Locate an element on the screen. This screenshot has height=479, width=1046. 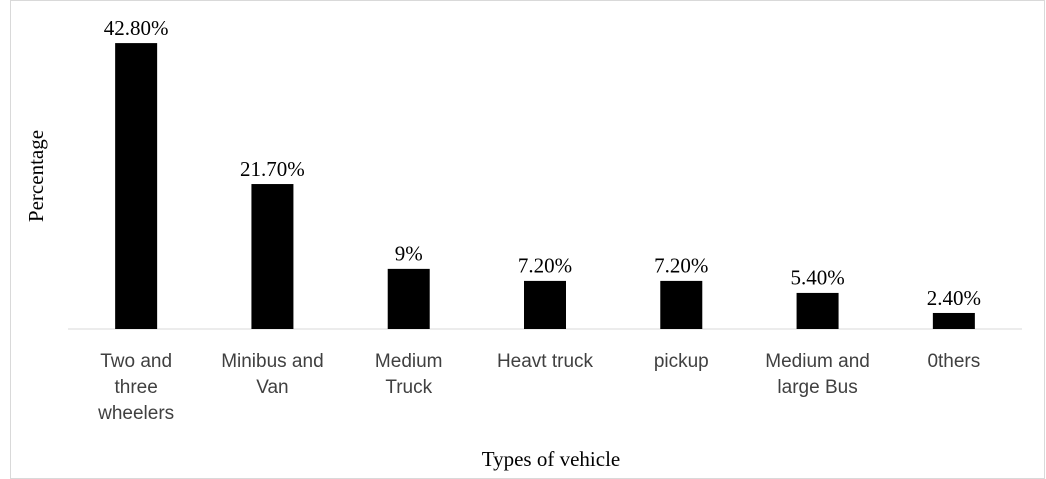
x-tick-label: Two and three wheelers is located at coordinates (135, 387).